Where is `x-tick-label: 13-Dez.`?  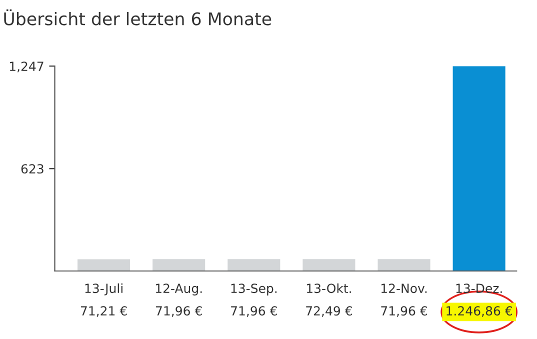 x-tick-label: 13-Dez. is located at coordinates (479, 289).